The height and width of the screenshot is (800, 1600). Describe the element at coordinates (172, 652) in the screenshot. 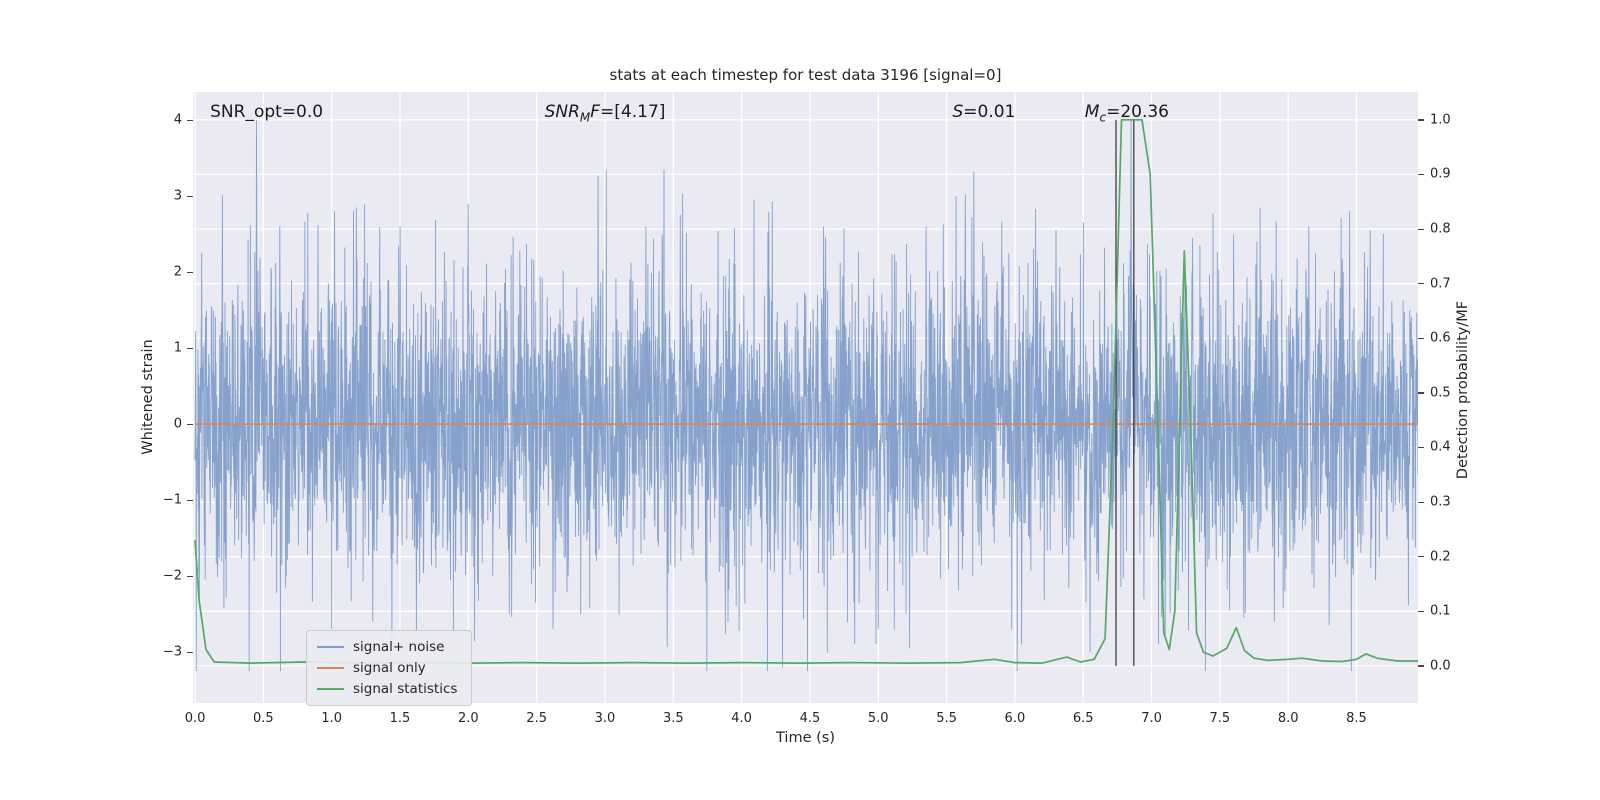

I see `y-tick-label-left: −3` at that location.